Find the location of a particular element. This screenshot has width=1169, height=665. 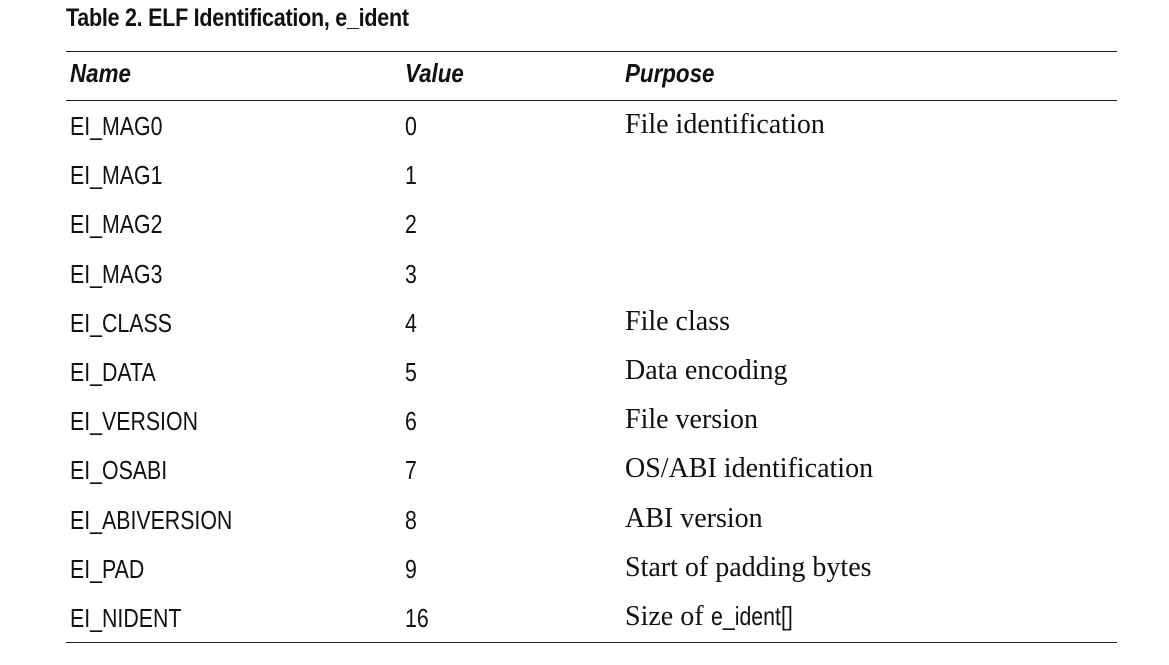

row-value: 5 is located at coordinates (411, 372).